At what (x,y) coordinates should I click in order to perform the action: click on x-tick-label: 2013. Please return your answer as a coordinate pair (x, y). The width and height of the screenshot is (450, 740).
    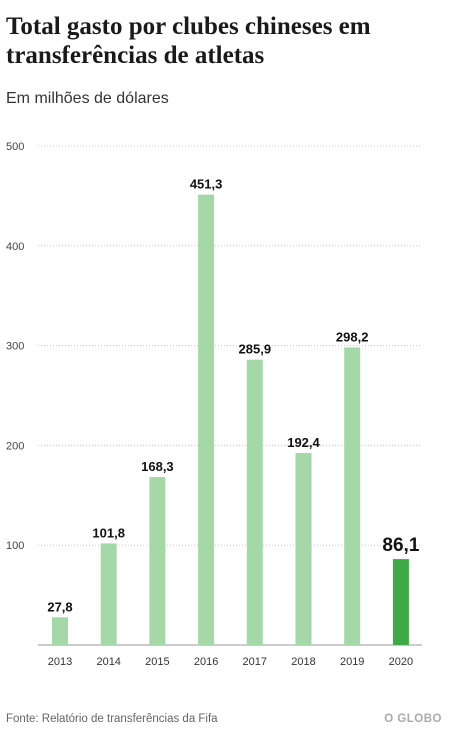
    Looking at the image, I should click on (60, 662).